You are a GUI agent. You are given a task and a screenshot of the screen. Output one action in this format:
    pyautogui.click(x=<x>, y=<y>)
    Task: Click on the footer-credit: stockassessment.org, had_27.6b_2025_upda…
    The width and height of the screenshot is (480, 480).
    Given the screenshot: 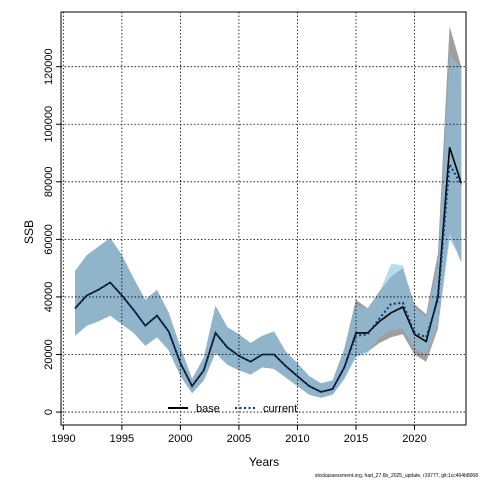 What is the action you would take?
    pyautogui.click(x=396, y=476)
    